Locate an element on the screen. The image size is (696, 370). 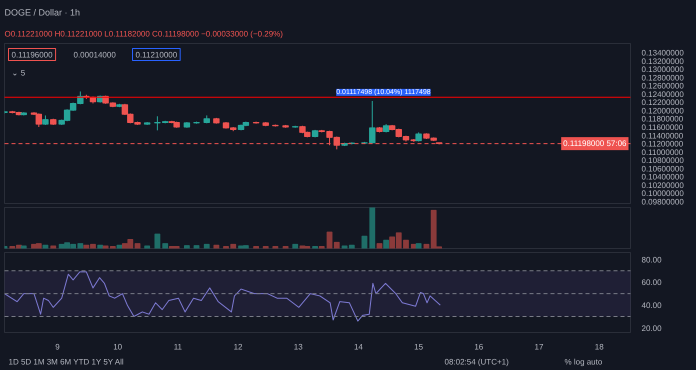
y-tick-label: 0.12000000 is located at coordinates (663, 111).